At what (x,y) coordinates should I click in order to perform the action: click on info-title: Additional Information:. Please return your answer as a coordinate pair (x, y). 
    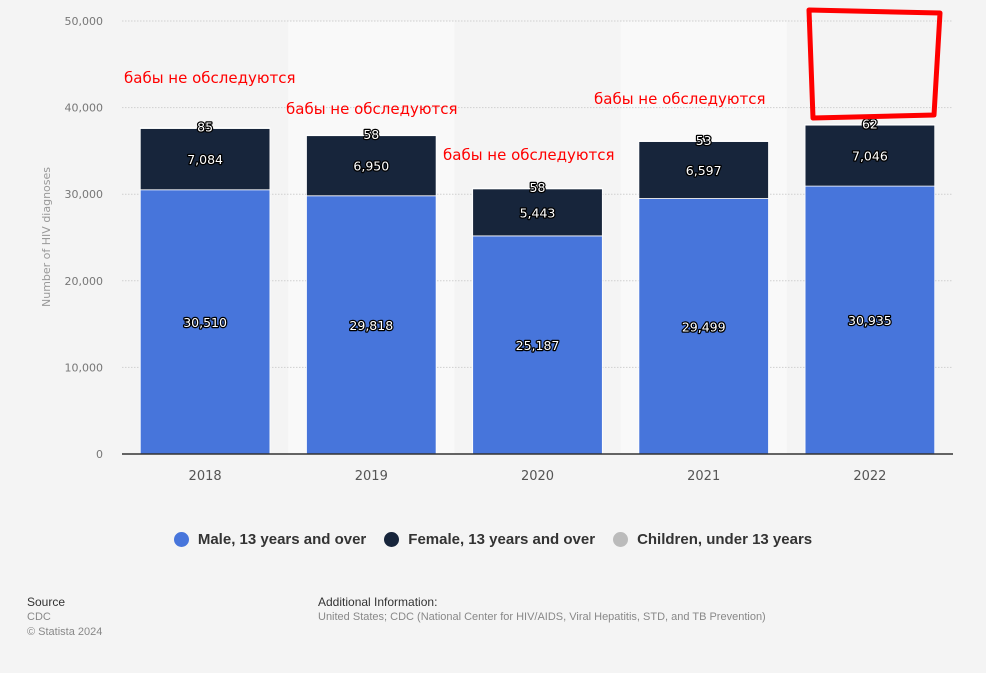
    Looking at the image, I should click on (378, 602).